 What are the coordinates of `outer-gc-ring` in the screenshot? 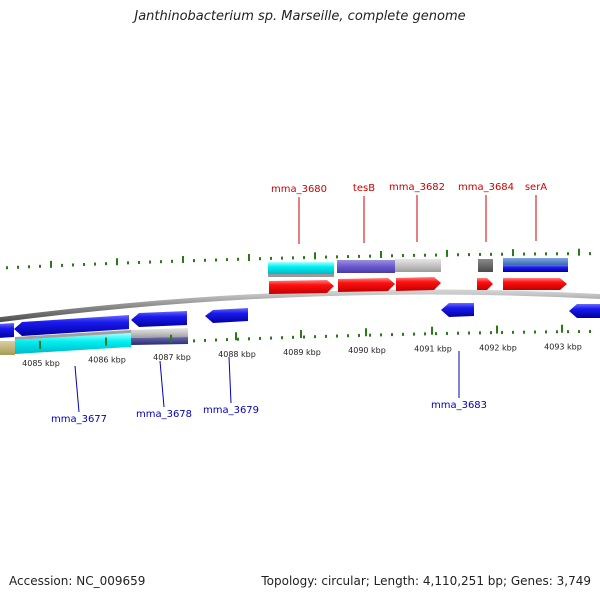 It's located at (298, 259).